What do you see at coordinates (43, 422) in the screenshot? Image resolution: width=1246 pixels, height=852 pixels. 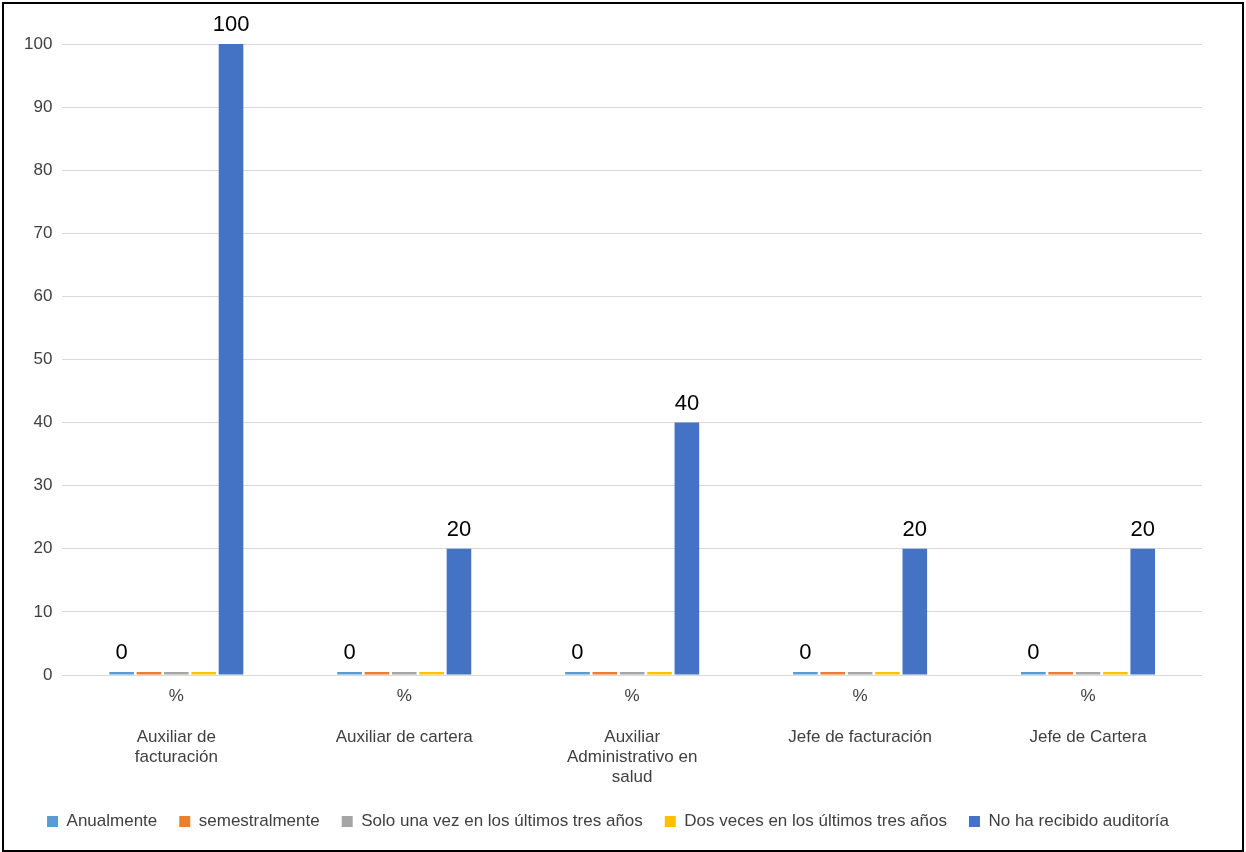 I see `y-tick-label: 40` at bounding box center [43, 422].